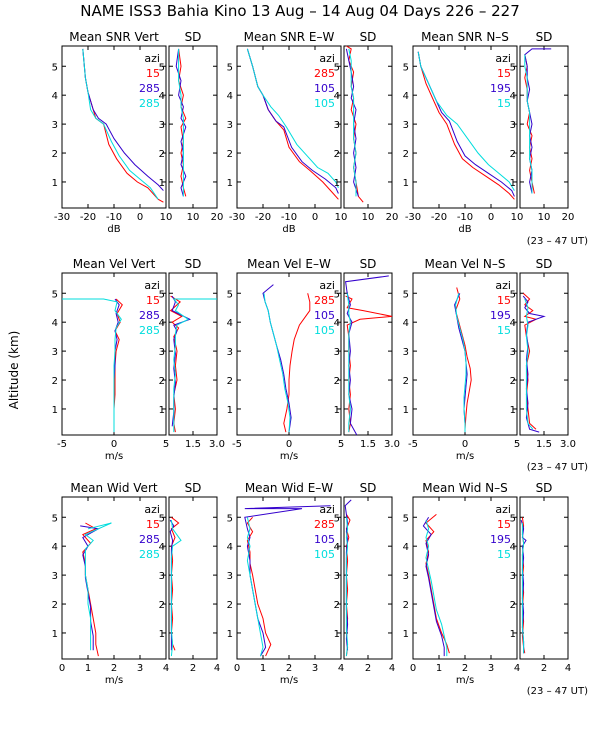 The image size is (600, 750). What do you see at coordinates (464, 488) in the screenshot?
I see `panel-title: Mean Wid N–S` at bounding box center [464, 488].